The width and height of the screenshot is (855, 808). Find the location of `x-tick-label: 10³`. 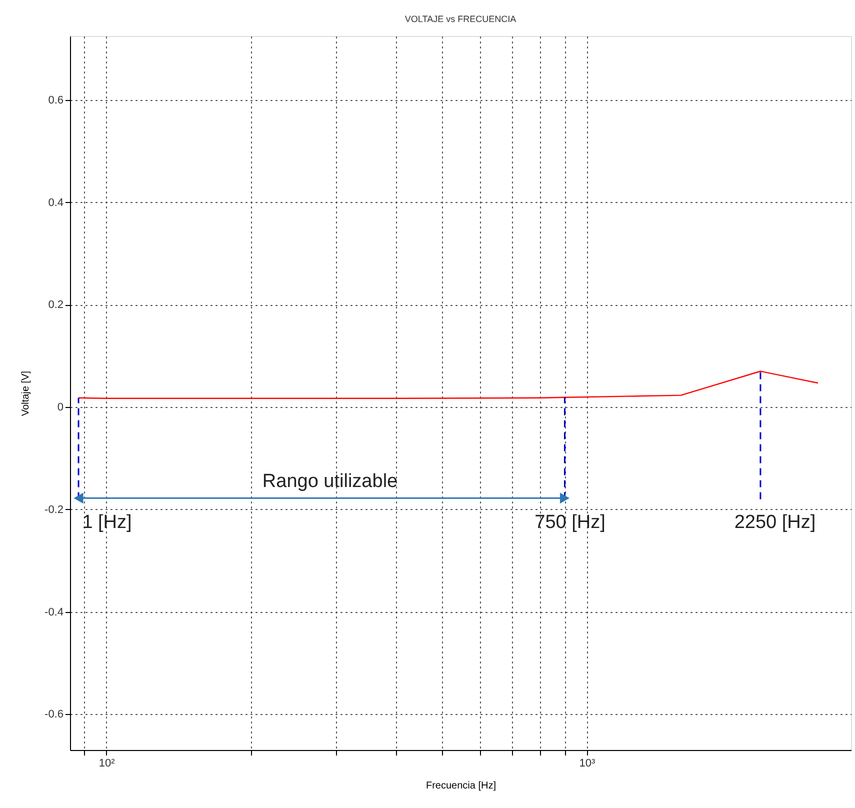

x-tick-label: 10³ is located at coordinates (587, 764).